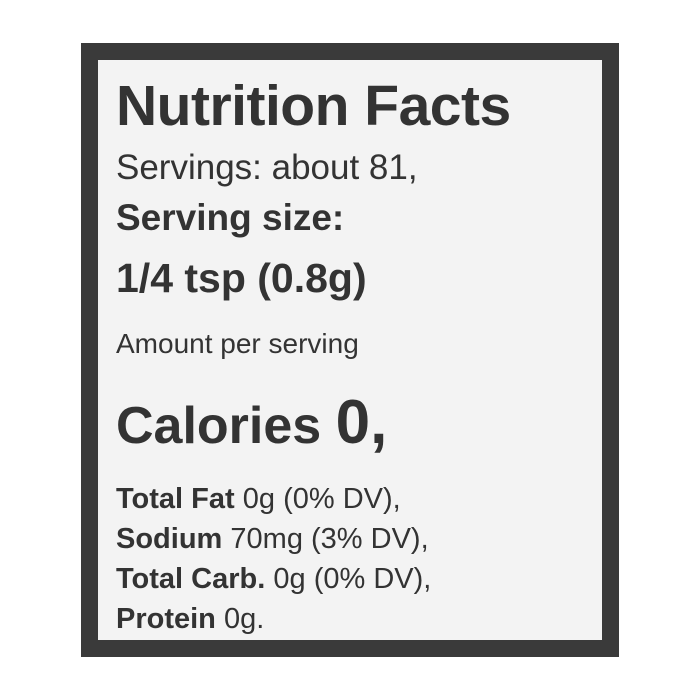 This screenshot has height=700, width=700. Describe the element at coordinates (329, 539) in the screenshot. I see `nutrient-value: 70mg (3% DV),` at that location.